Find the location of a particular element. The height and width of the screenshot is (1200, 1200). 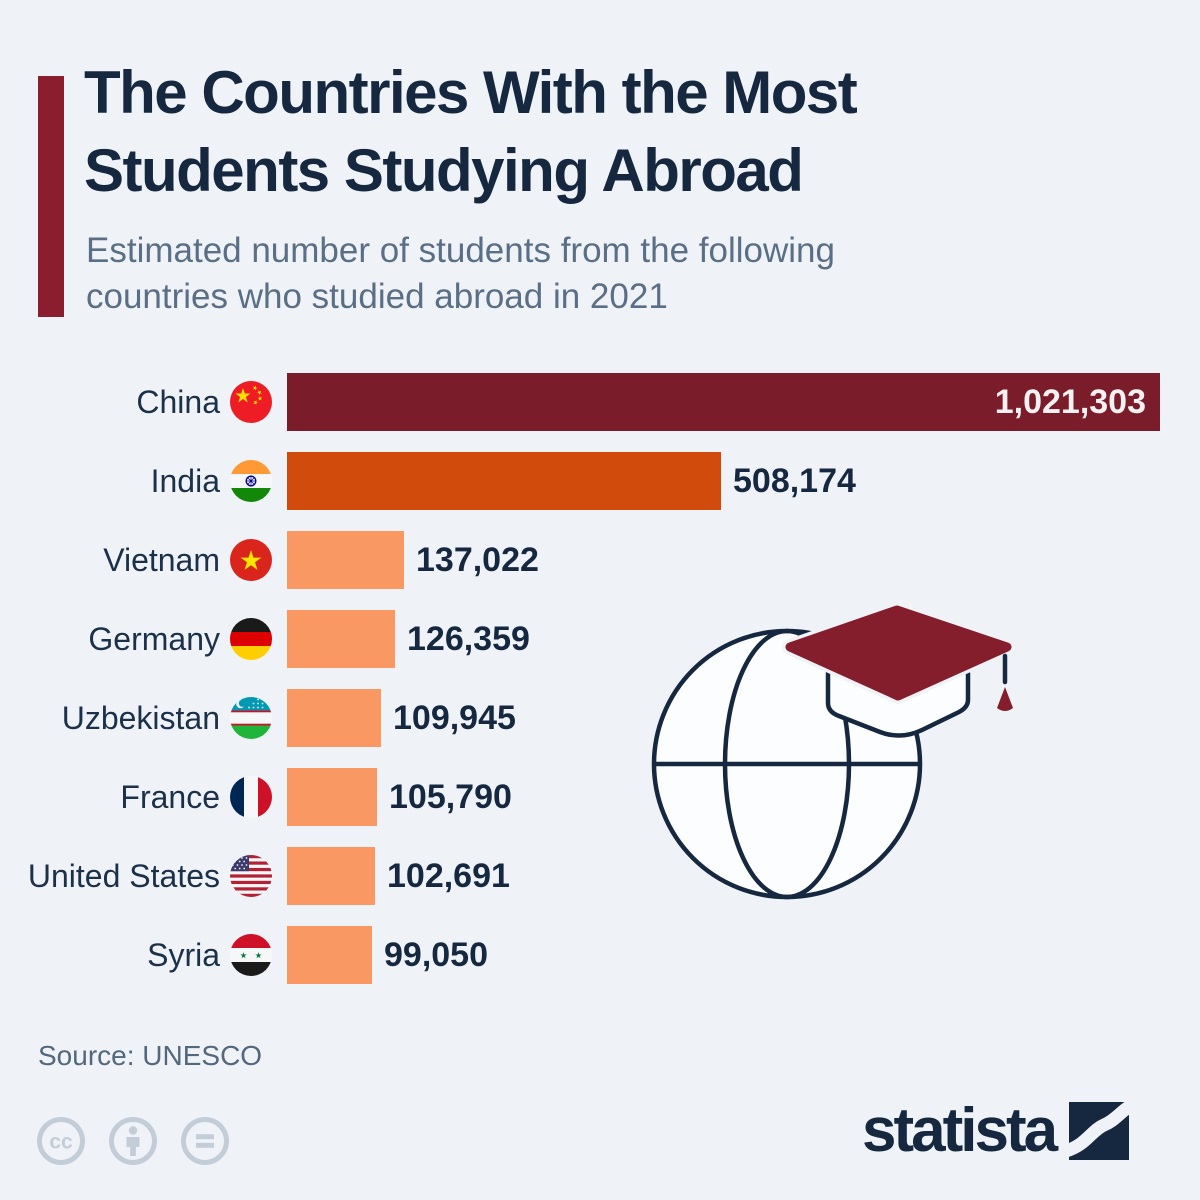

uzbekistan-flag-icon is located at coordinates (251, 718).